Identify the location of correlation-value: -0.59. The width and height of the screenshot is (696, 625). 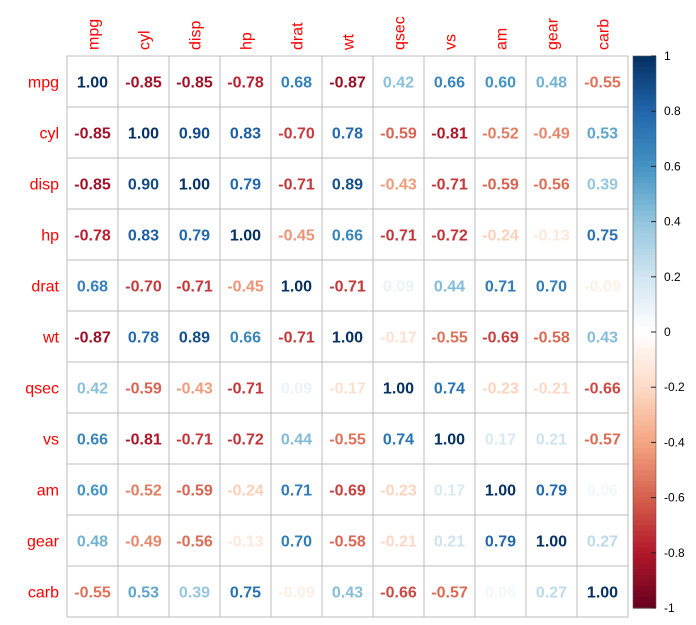
(143, 389).